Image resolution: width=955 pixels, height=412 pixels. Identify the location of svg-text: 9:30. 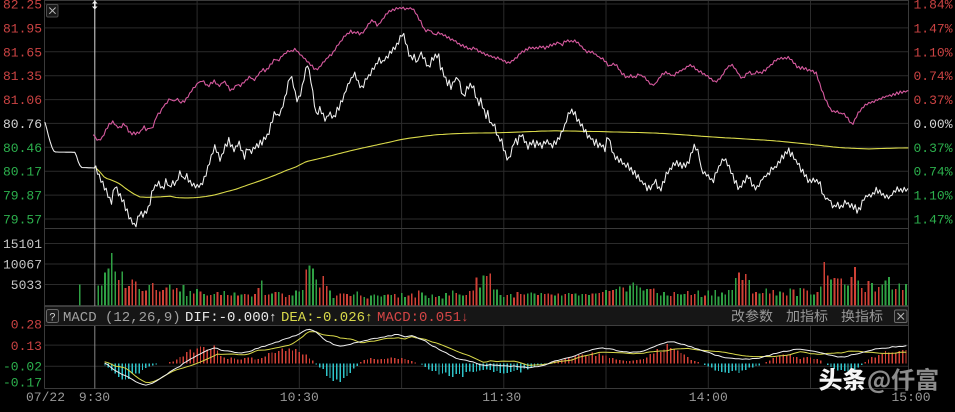
(94, 397).